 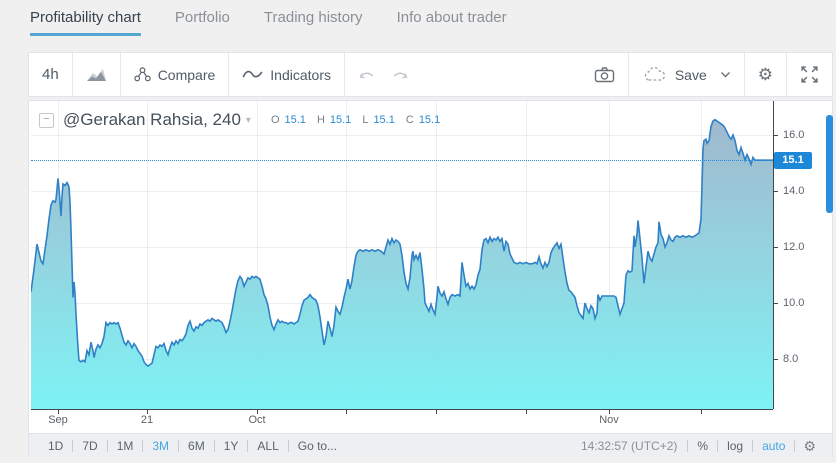 I want to click on redo-button, so click(x=405, y=74).